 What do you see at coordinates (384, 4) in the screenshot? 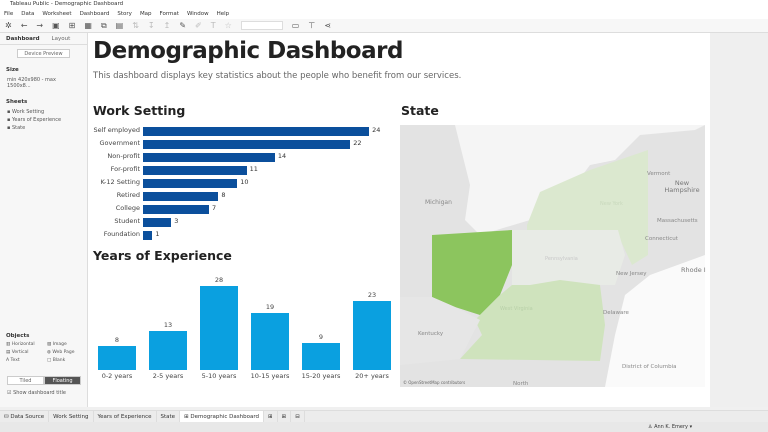
I see `title-bar: Tableau Public - Demographic Dashboard` at bounding box center [384, 4].